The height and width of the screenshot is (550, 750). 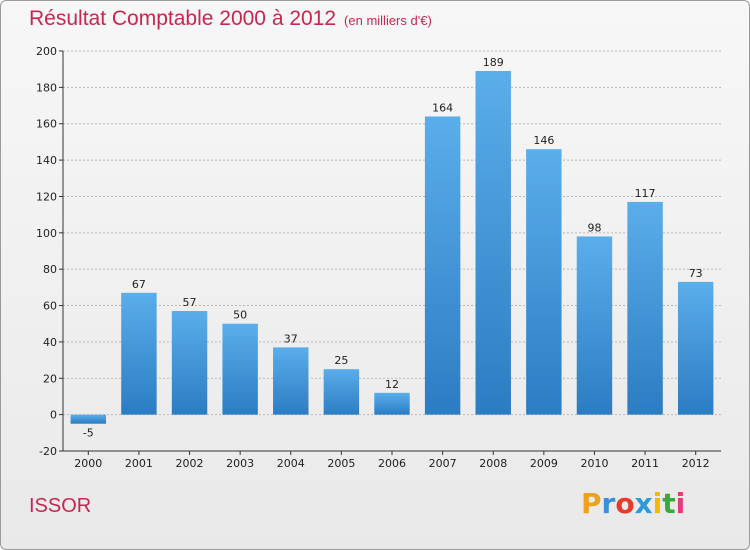 What do you see at coordinates (48, 451) in the screenshot?
I see `y-tick-label: -20` at bounding box center [48, 451].